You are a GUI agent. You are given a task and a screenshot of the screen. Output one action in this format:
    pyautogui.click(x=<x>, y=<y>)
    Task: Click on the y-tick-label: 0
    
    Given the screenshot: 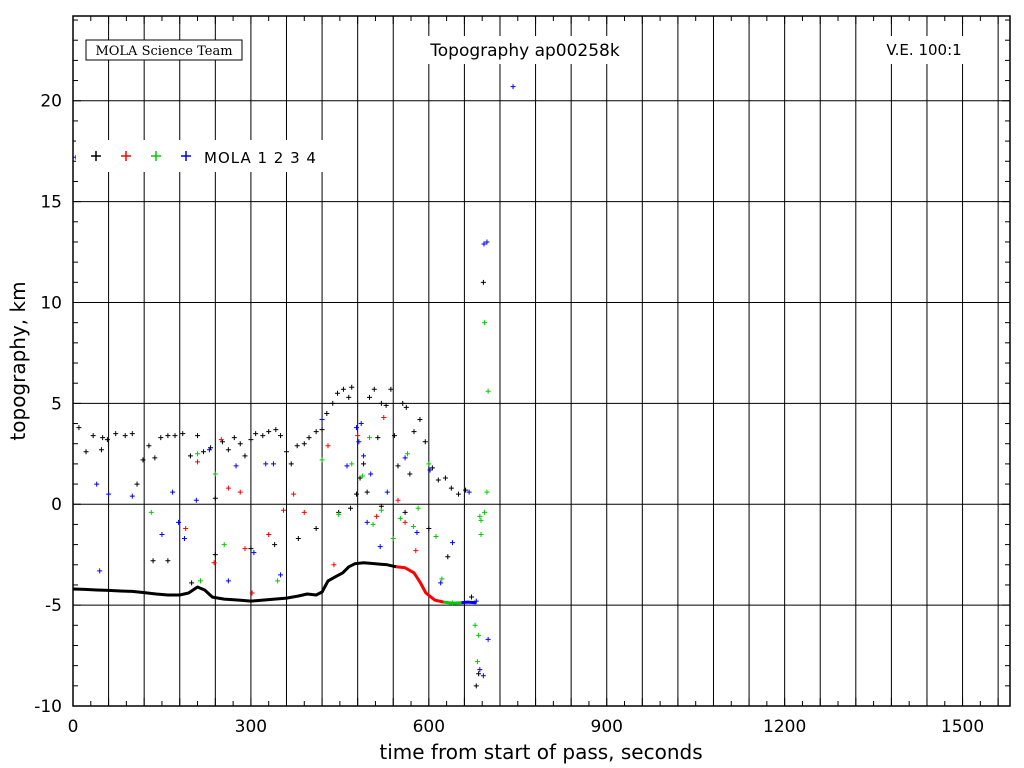 What is the action you would take?
    pyautogui.click(x=56, y=505)
    